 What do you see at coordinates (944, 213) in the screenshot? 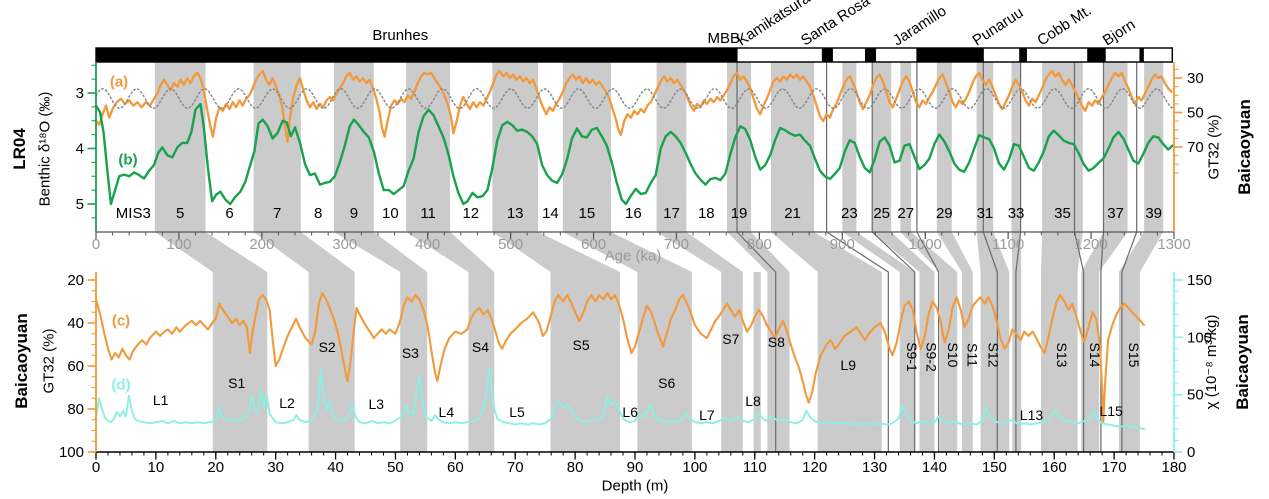
I see `mis-label-29: 29` at bounding box center [944, 213].